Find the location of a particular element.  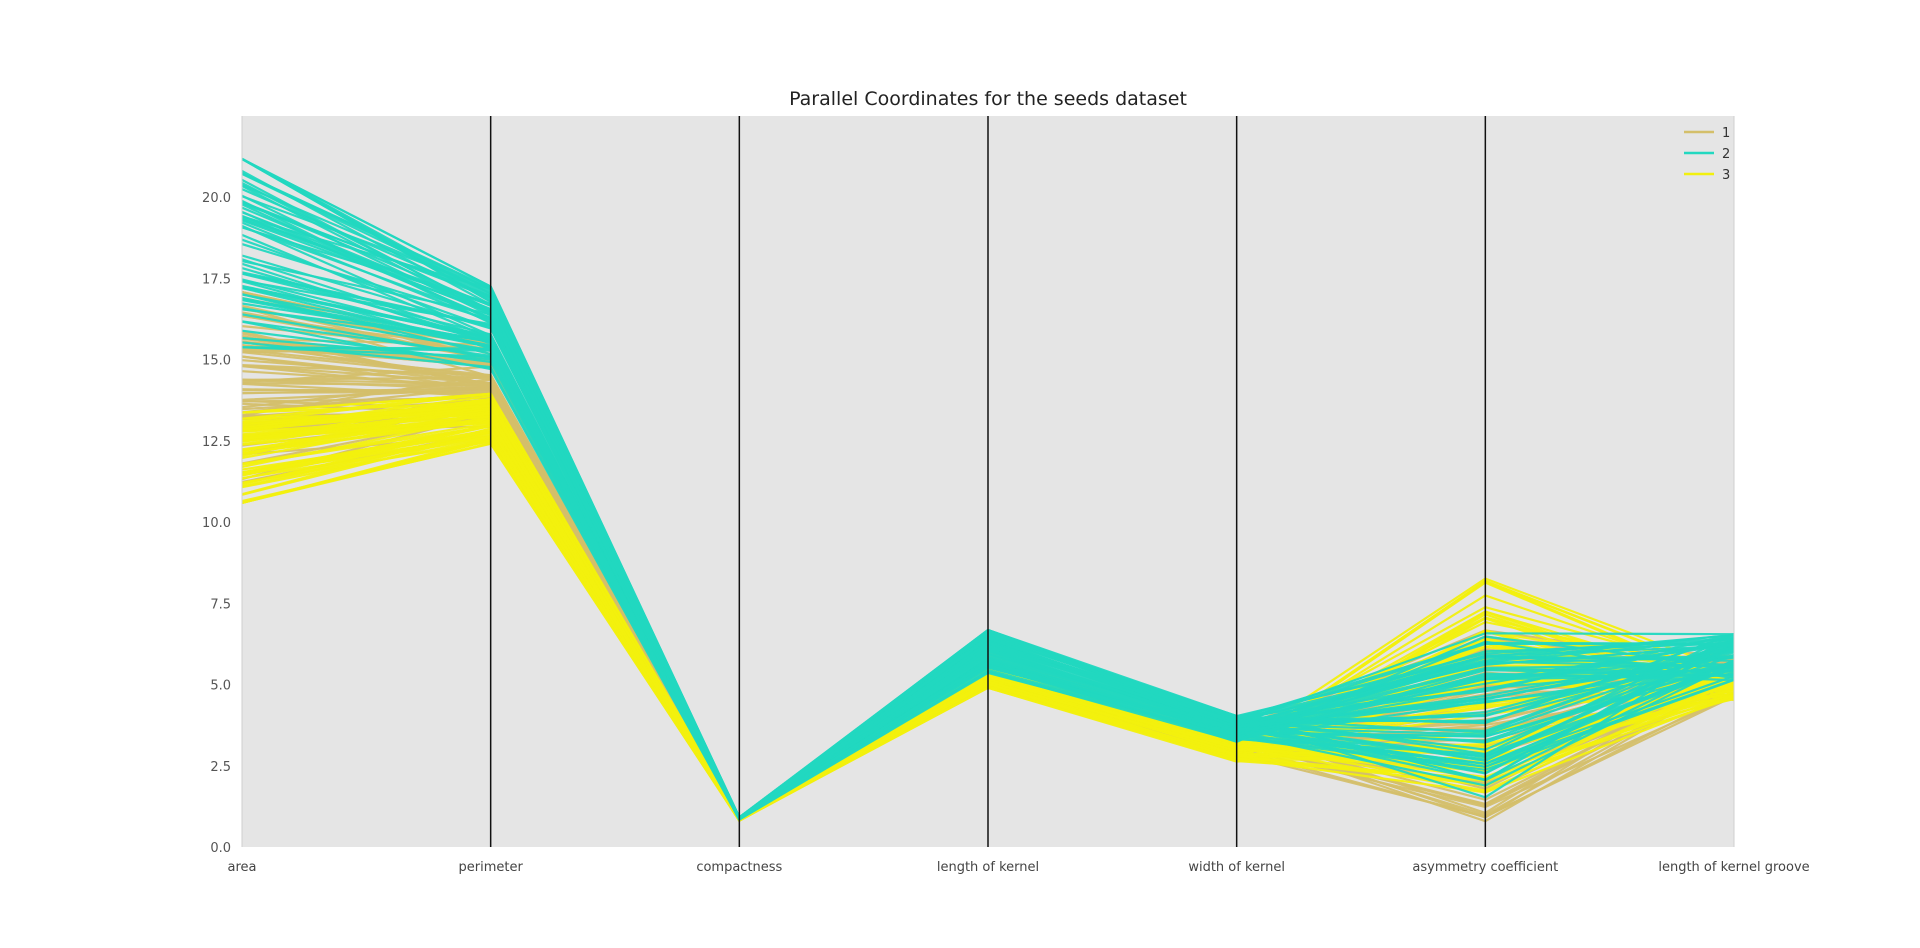

legend-label: 1 is located at coordinates (1726, 133).